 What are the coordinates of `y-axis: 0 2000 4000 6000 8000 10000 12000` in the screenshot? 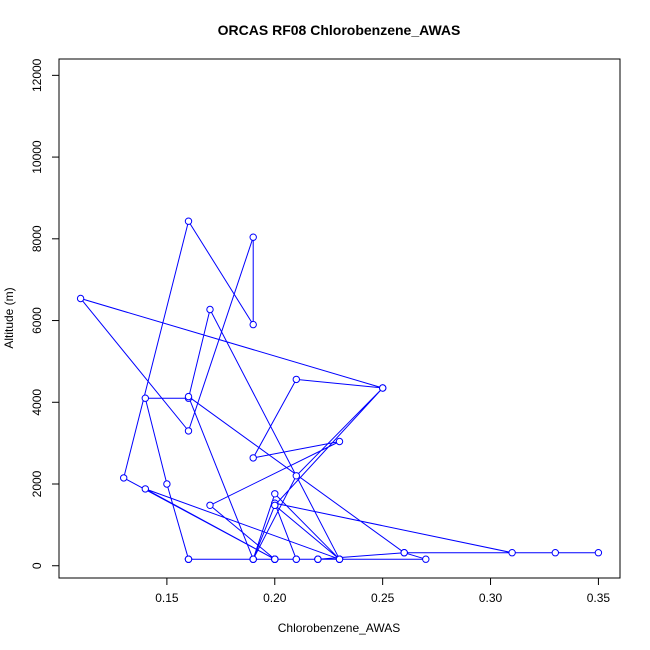 It's located at (44, 313).